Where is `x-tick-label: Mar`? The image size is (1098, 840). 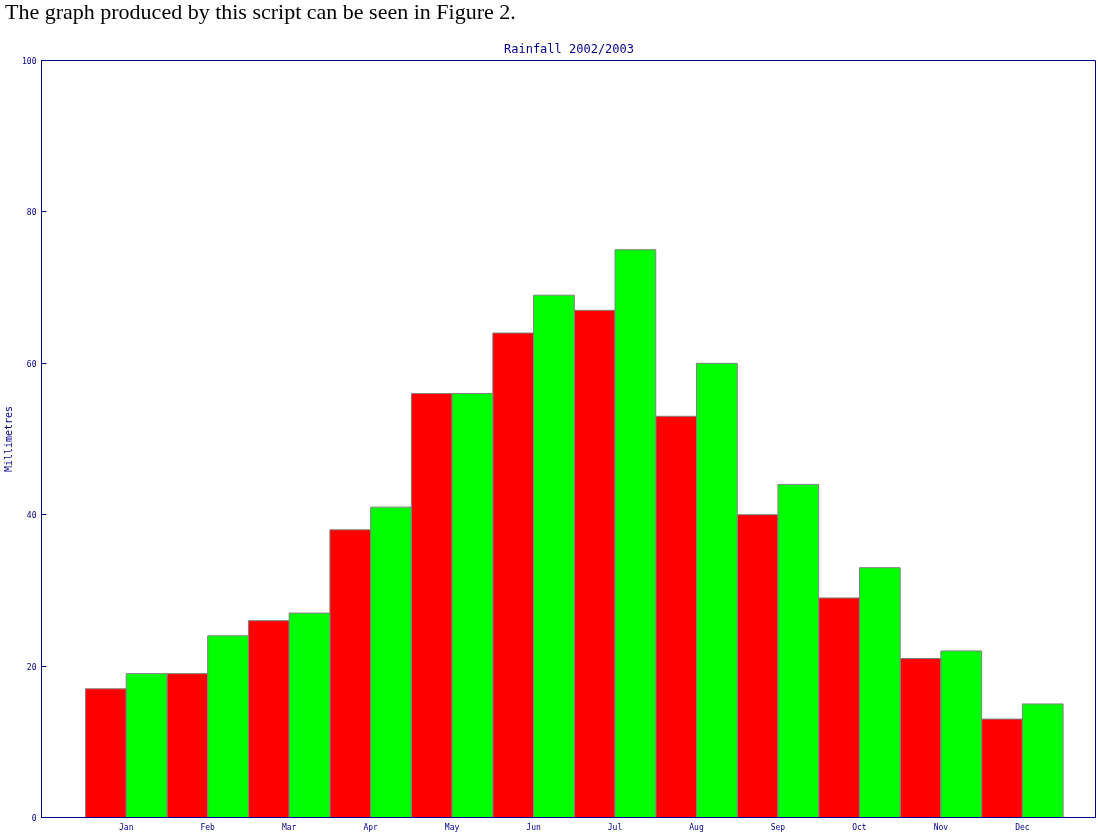
x-tick-label: Mar is located at coordinates (289, 827).